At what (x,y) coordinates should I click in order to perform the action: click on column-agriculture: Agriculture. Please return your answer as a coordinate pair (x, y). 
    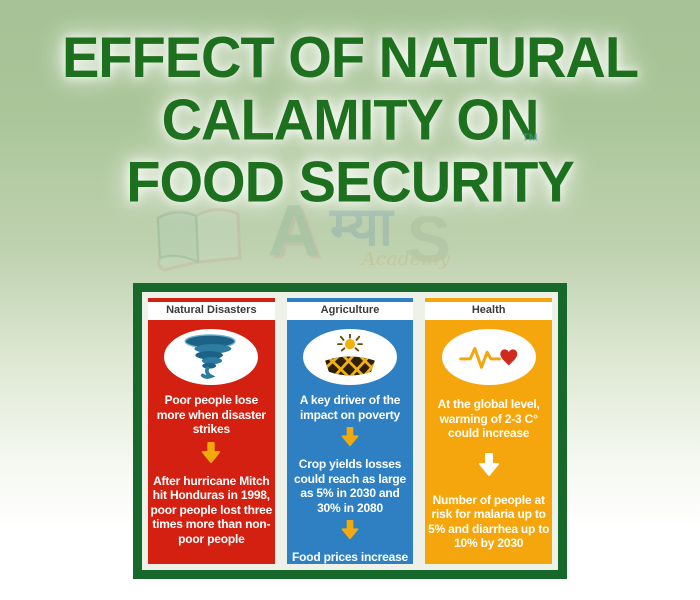
    Looking at the image, I should click on (350, 431).